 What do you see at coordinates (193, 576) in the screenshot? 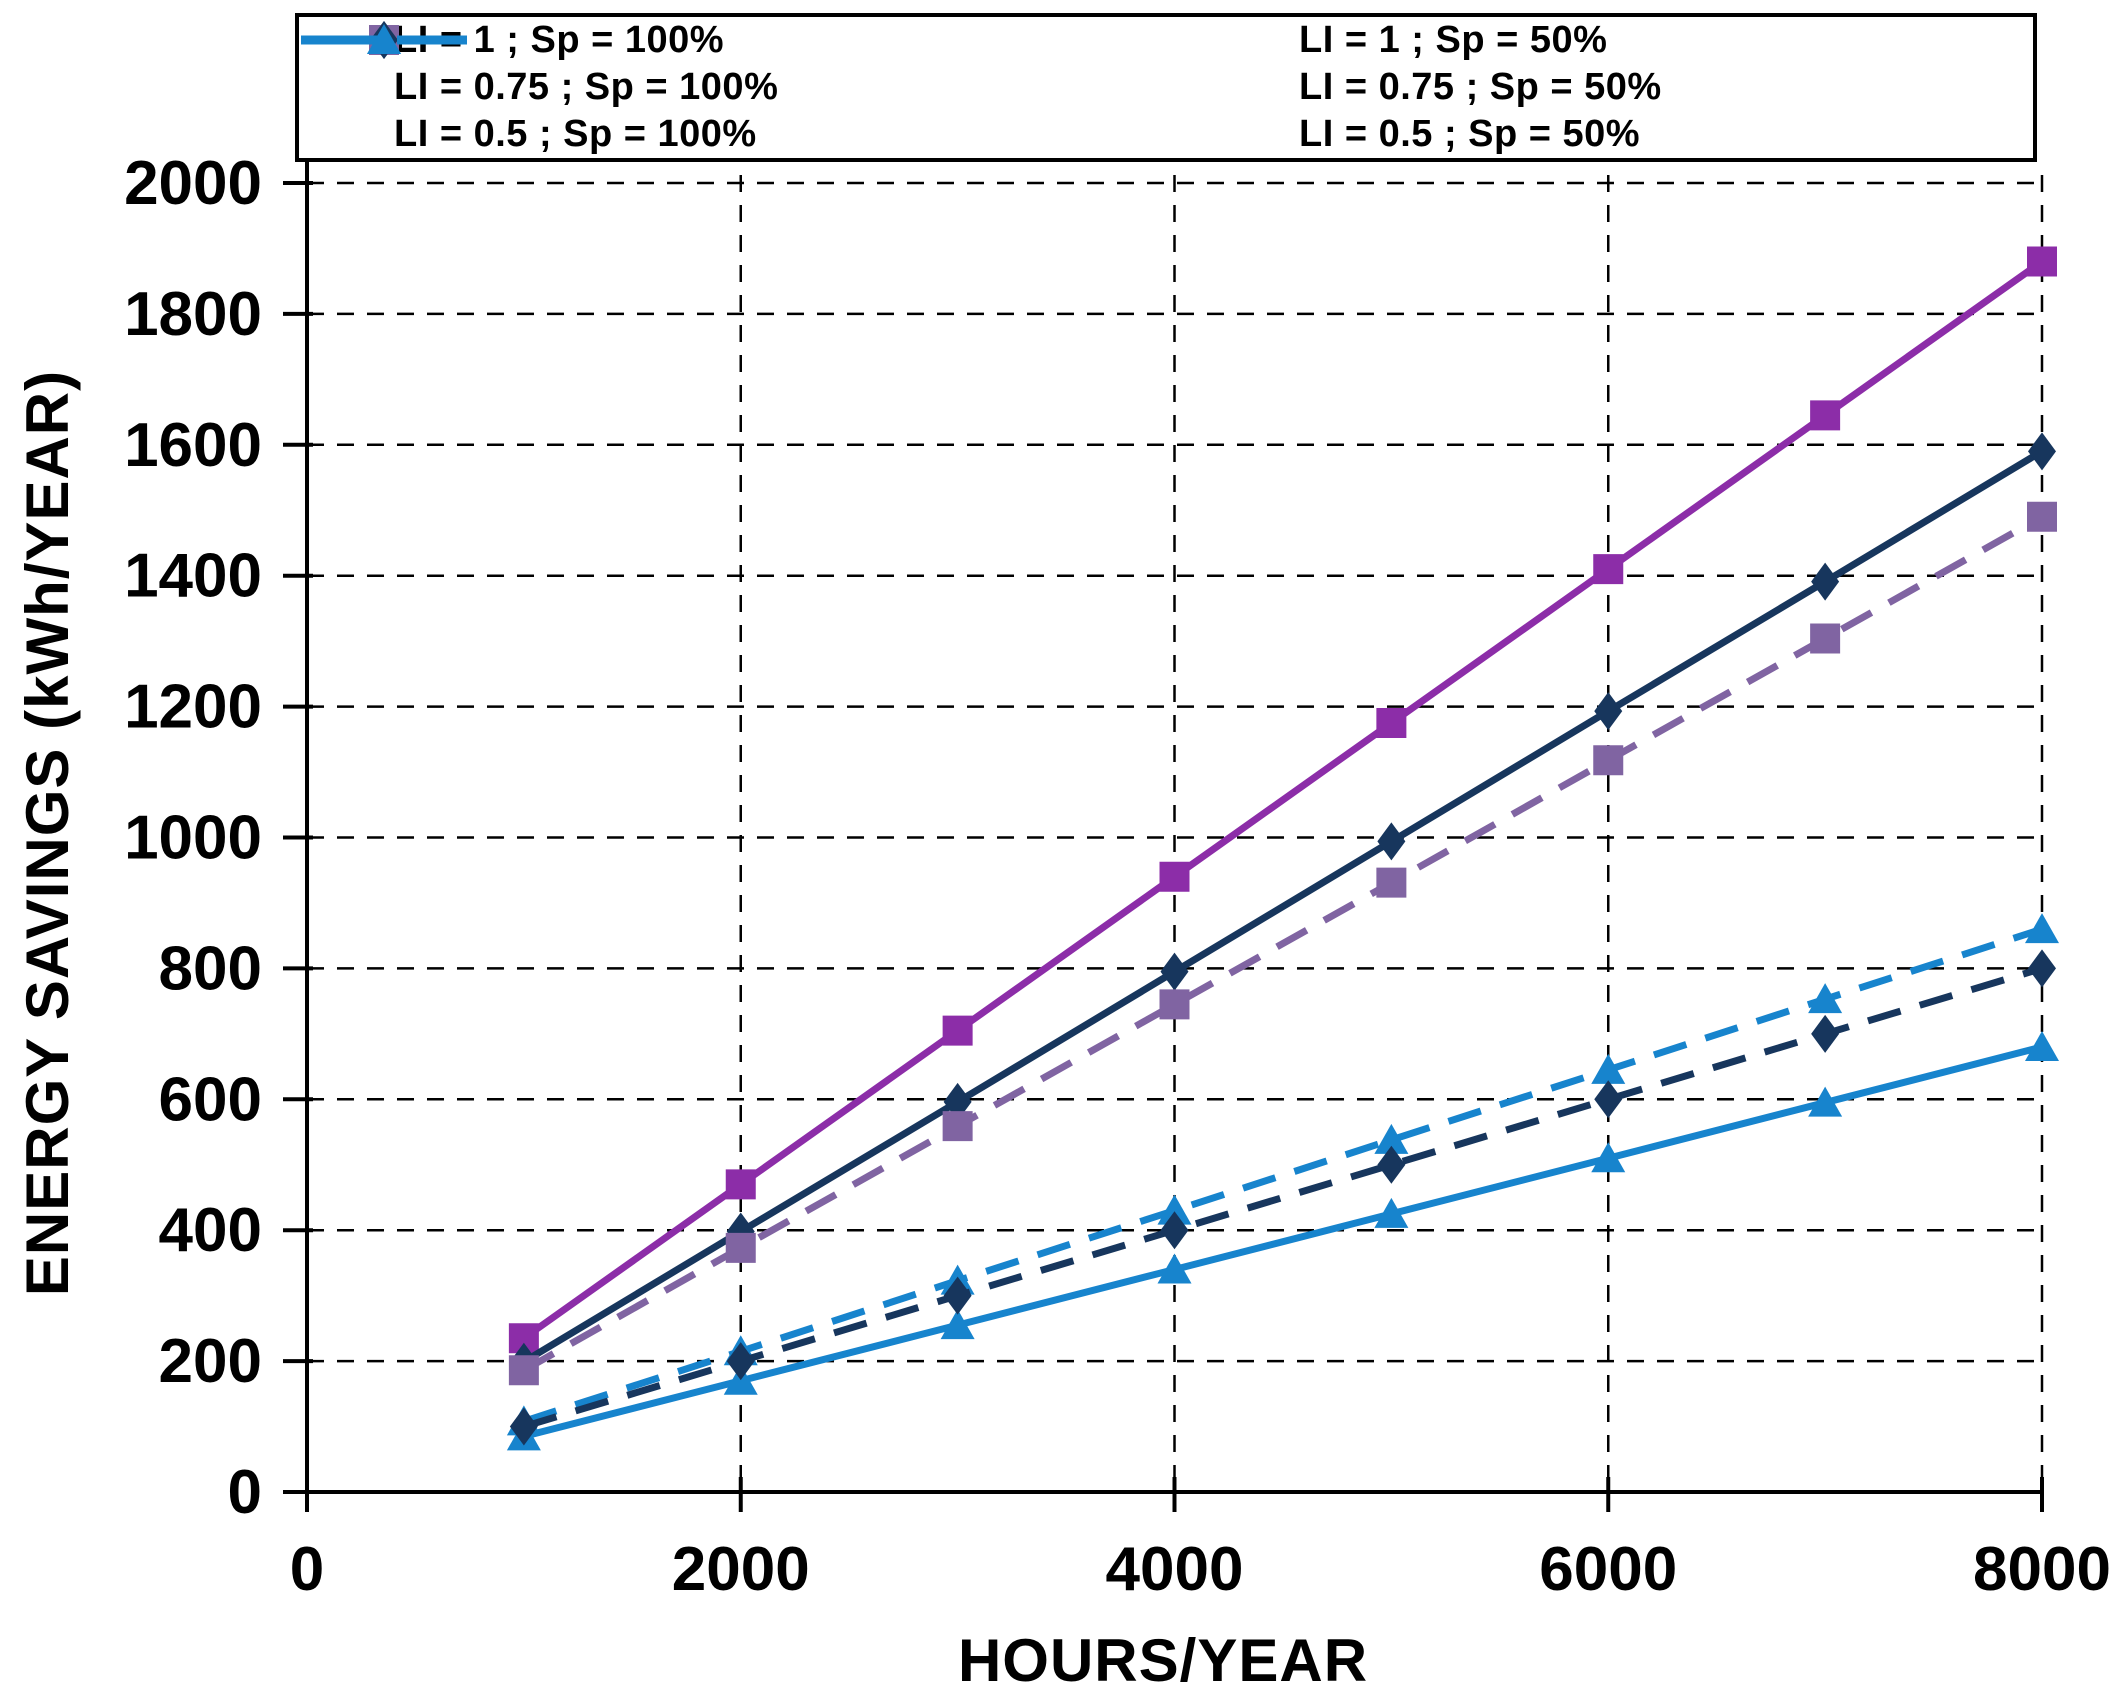
I see `y-tick-label: 1400` at bounding box center [193, 576].